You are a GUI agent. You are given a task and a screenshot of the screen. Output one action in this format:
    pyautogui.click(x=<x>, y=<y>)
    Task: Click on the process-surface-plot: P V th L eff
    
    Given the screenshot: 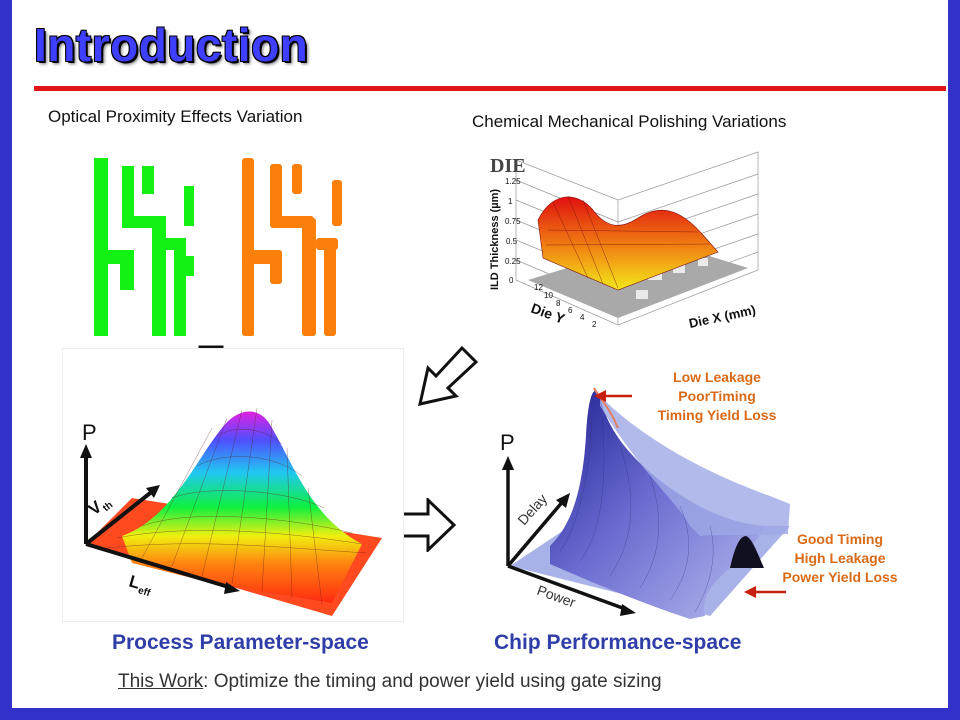 What is the action you would take?
    pyautogui.click(x=233, y=485)
    